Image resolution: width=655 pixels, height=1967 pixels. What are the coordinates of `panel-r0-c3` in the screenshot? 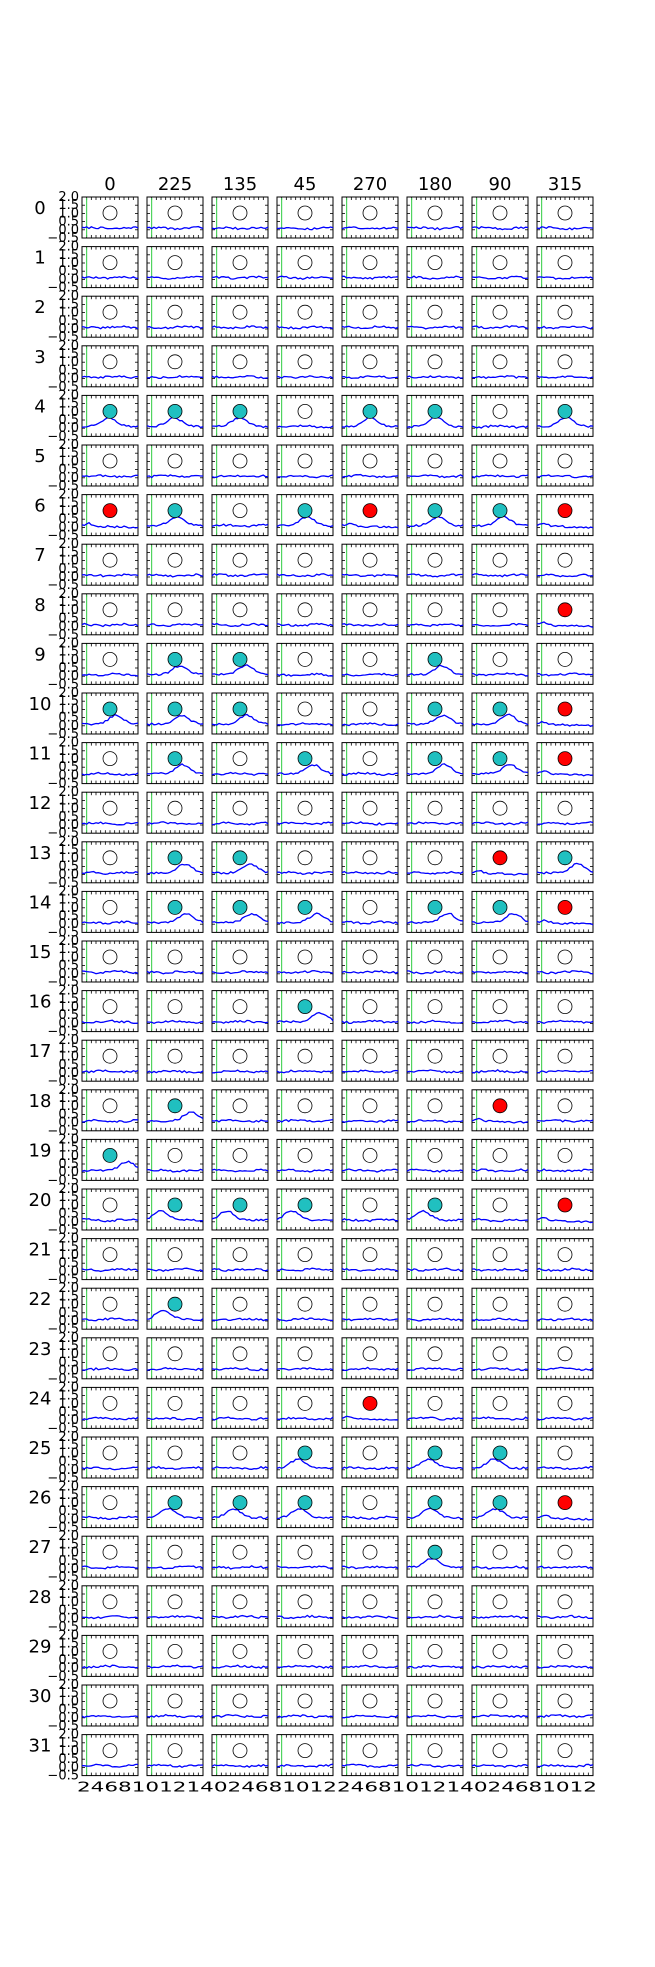 It's located at (305, 217).